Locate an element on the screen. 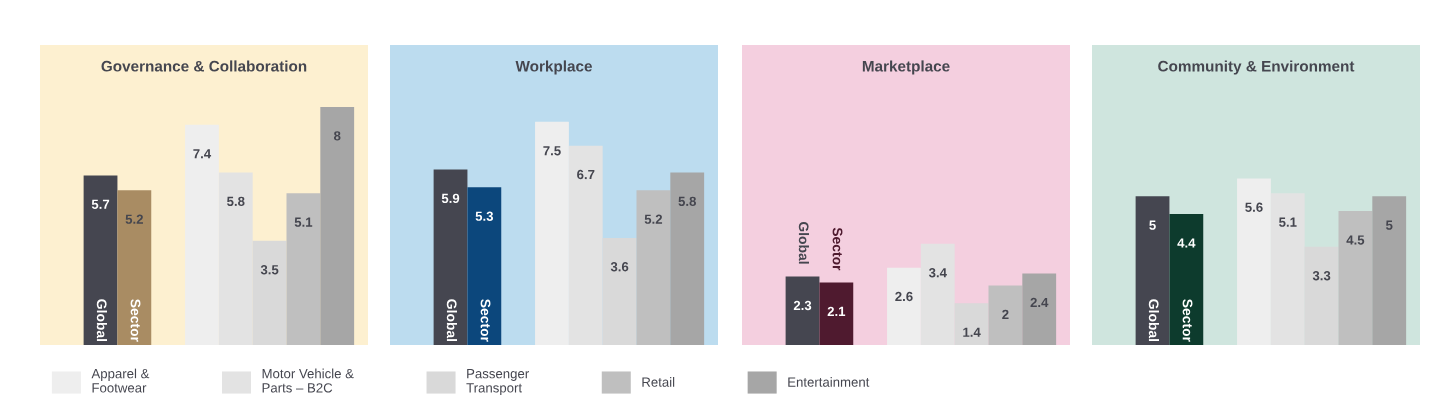 The width and height of the screenshot is (1445, 407). data-label: 3.5 is located at coordinates (269, 270).